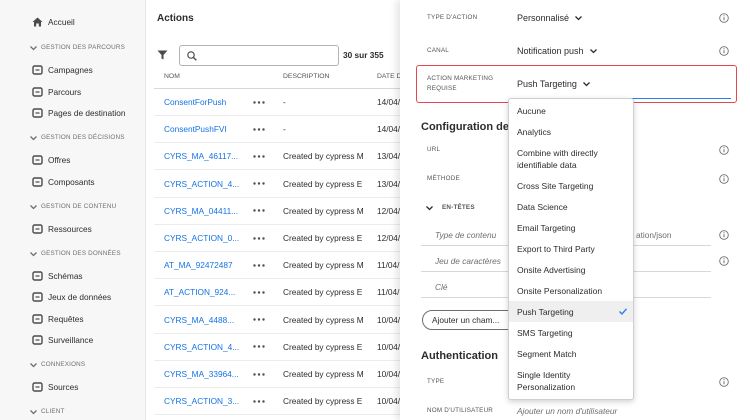  Describe the element at coordinates (443, 178) in the screenshot. I see `field-label: MÉTHODE` at that location.